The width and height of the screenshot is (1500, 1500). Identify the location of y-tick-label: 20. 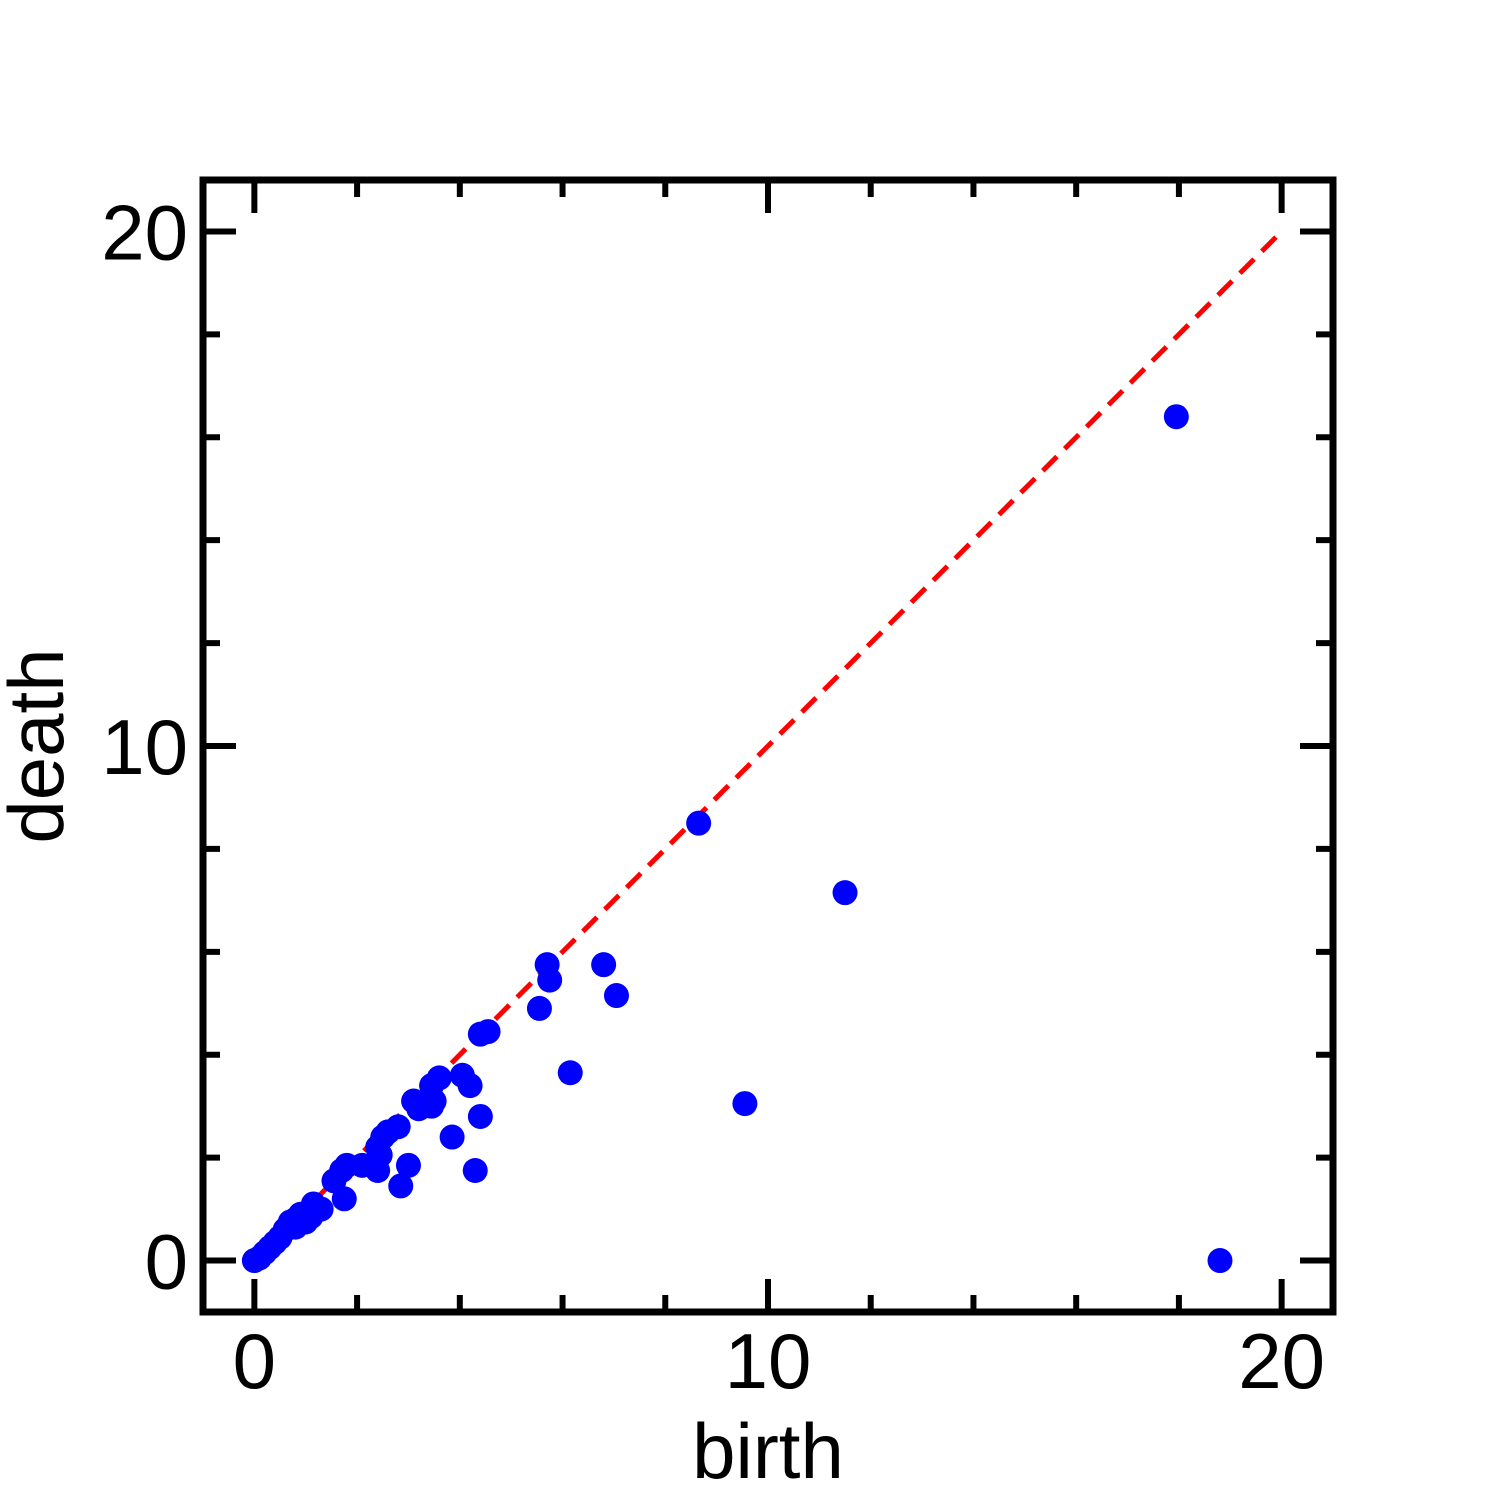
(144, 232).